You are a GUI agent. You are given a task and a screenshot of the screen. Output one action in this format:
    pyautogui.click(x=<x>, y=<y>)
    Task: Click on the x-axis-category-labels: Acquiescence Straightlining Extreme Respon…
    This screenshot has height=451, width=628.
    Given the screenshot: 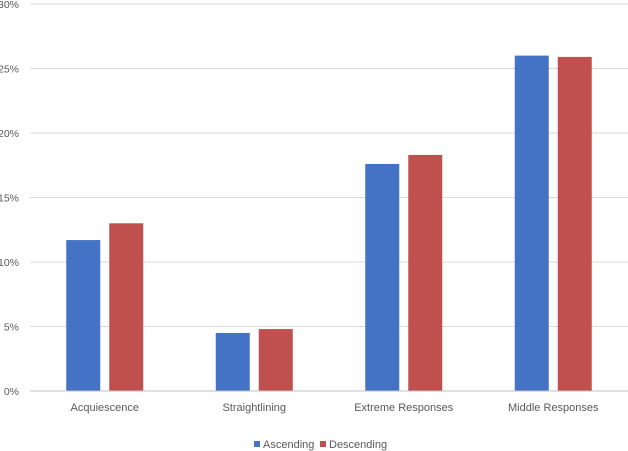 What is the action you would take?
    pyautogui.click(x=335, y=408)
    